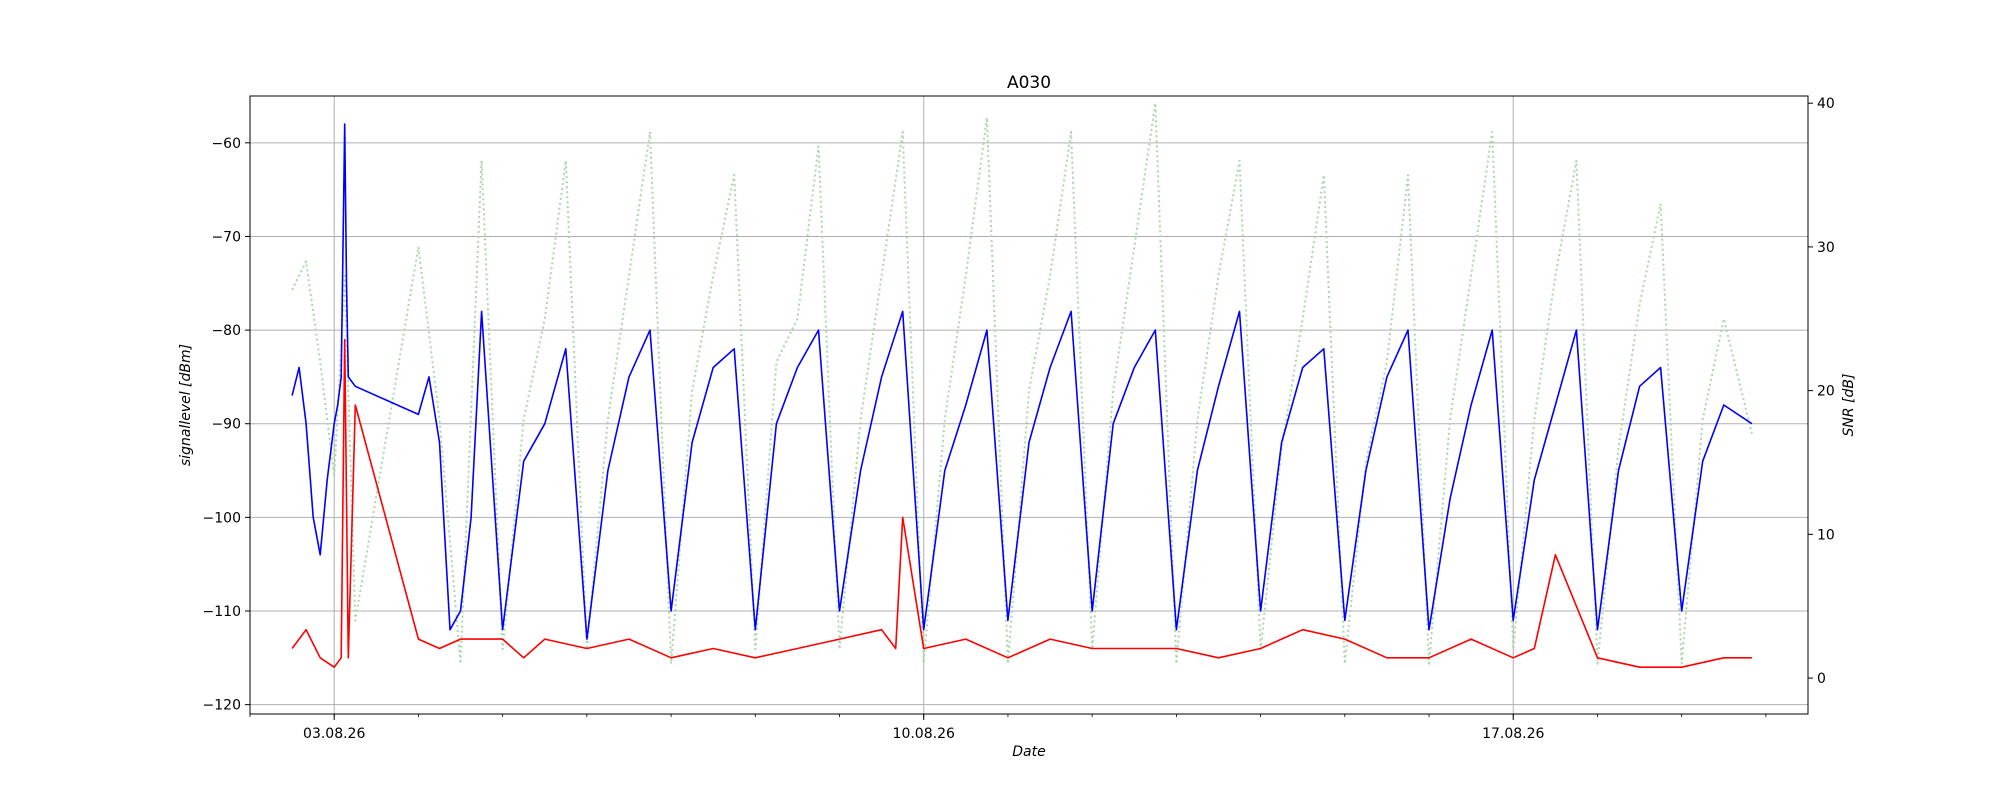  What do you see at coordinates (334, 734) in the screenshot?
I see `x-tick-label-0: 03.08.26` at bounding box center [334, 734].